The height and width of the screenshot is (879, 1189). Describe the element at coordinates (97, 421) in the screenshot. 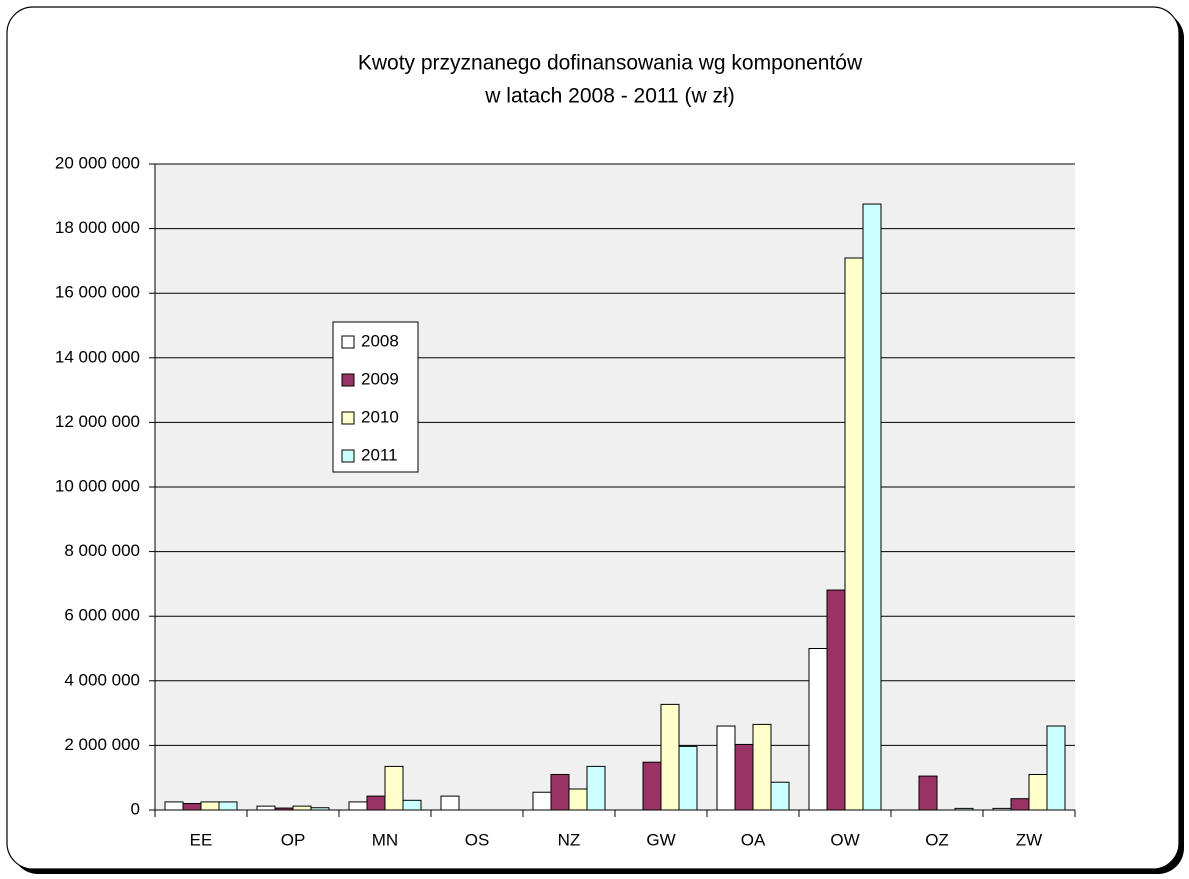

I see `y-tick-label: 12 000 000` at that location.